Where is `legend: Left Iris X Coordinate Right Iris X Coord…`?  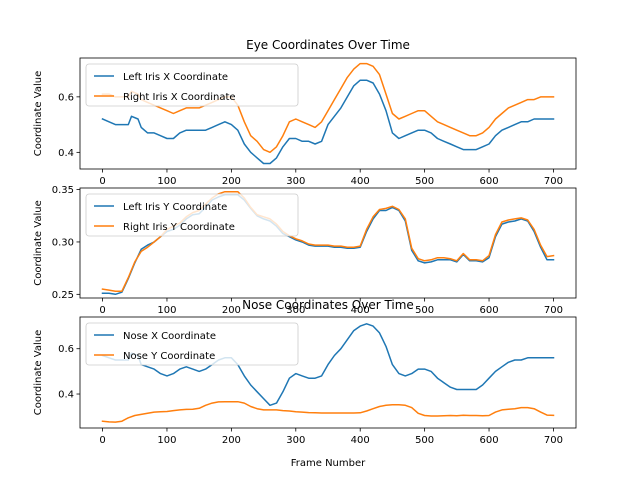
legend: Left Iris X Coordinate Right Iris X Coord… is located at coordinates (192, 85).